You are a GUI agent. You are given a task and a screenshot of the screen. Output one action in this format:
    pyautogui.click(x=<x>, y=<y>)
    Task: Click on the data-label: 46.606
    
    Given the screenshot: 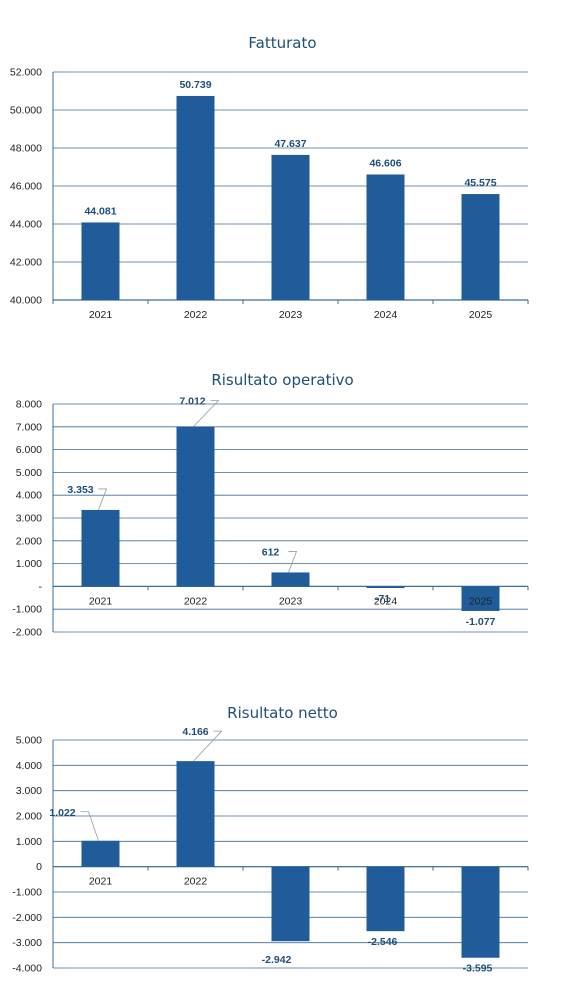 What is the action you would take?
    pyautogui.click(x=385, y=163)
    